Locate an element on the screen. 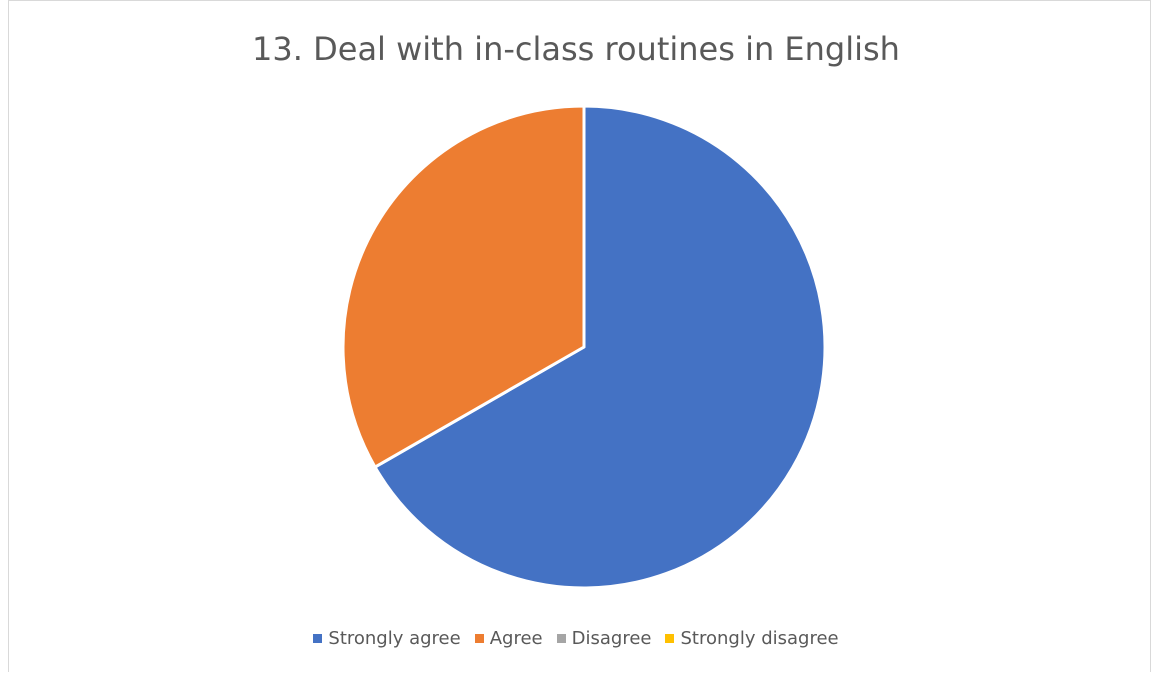  legend-label-disagree: Disagree is located at coordinates (611, 638).